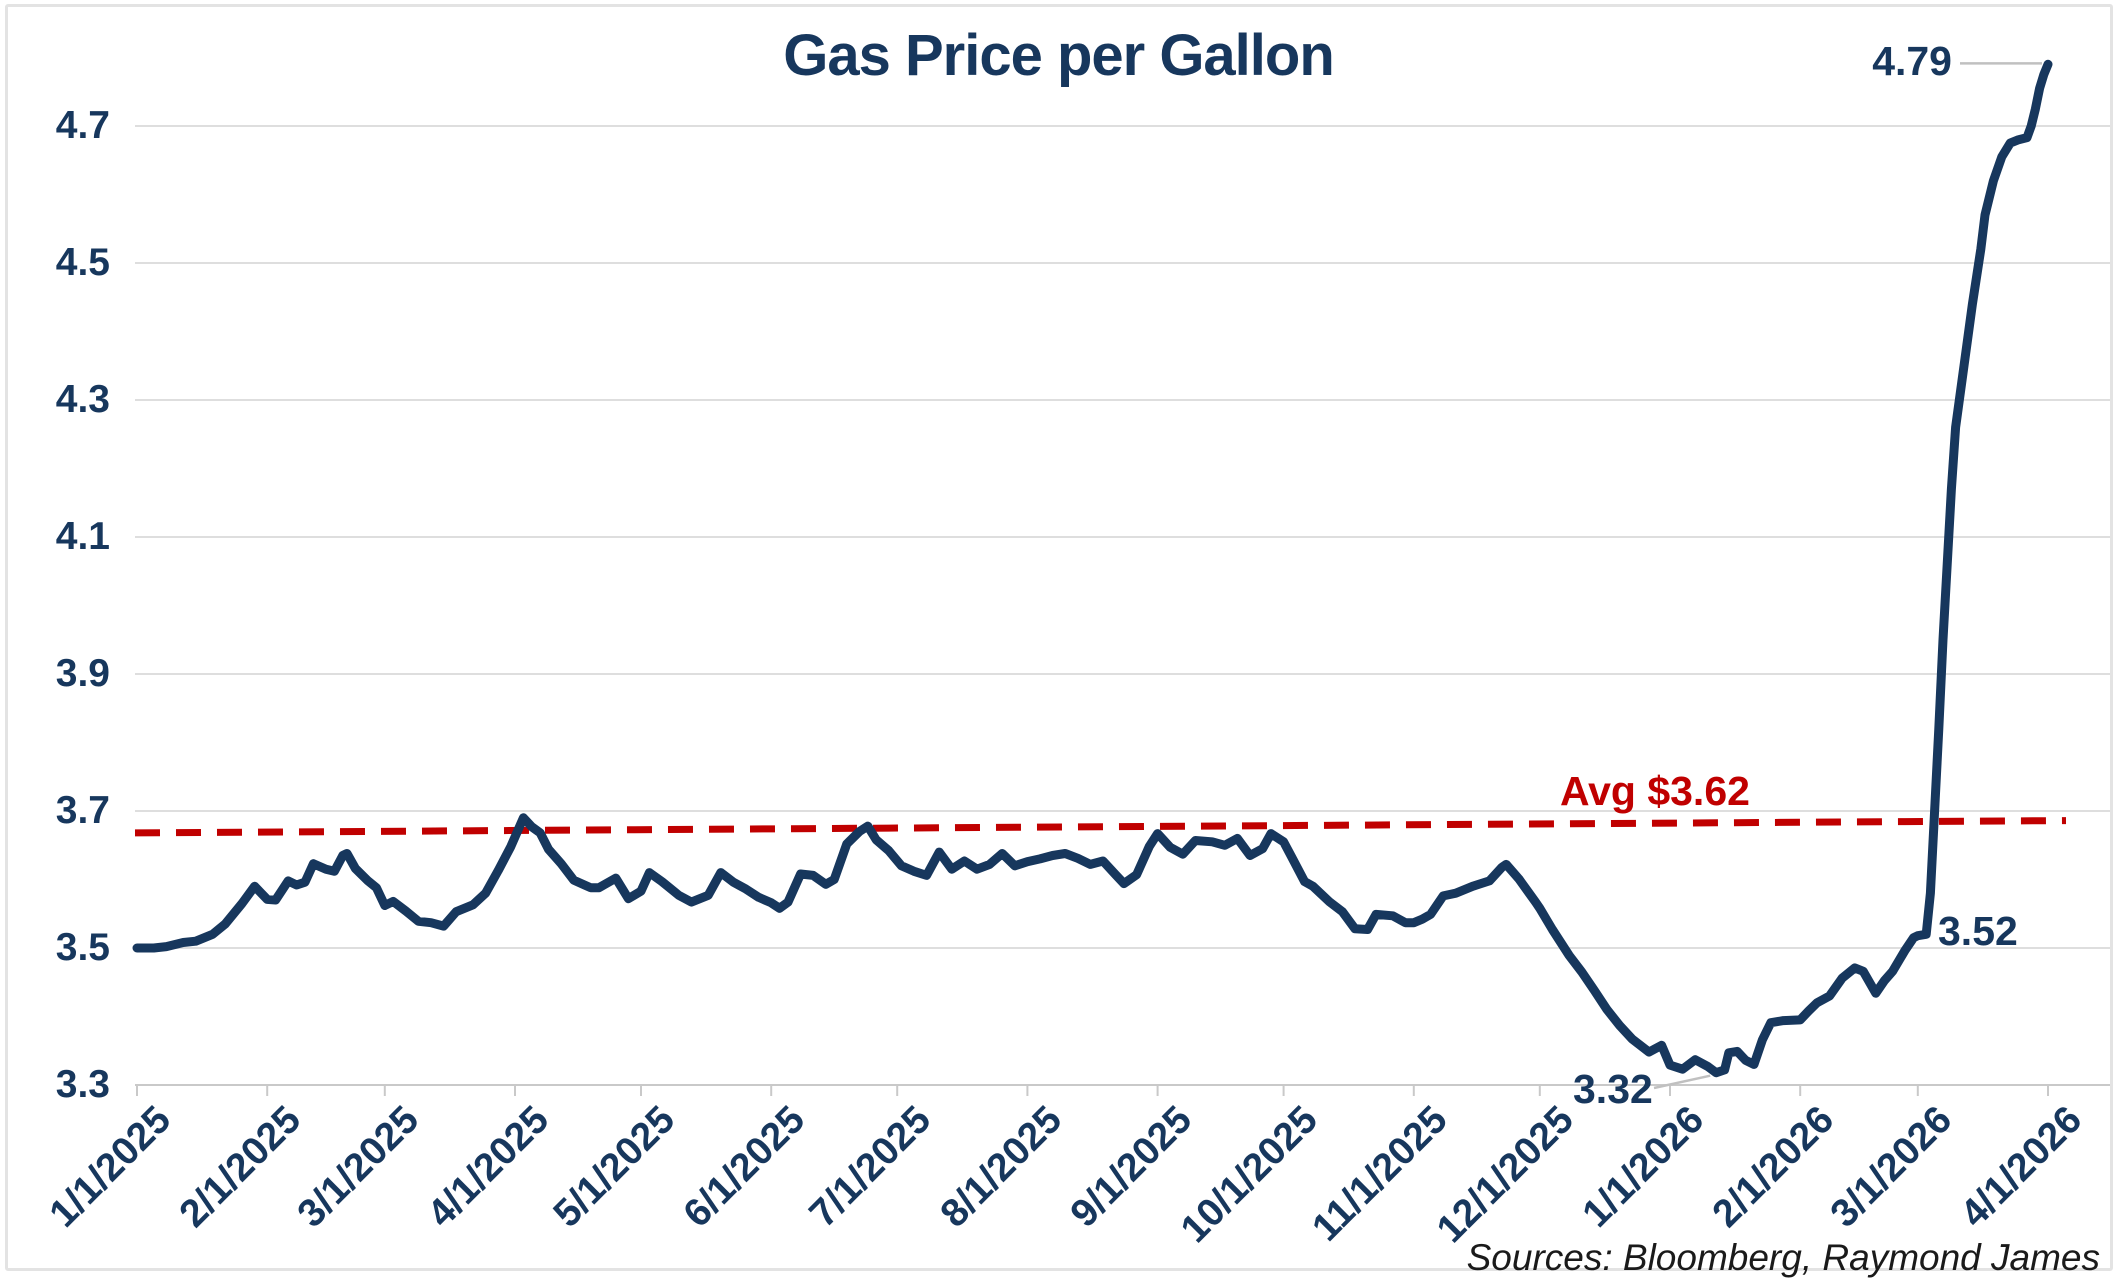  I want to click on y-axis-label: 4.7, so click(82, 125).